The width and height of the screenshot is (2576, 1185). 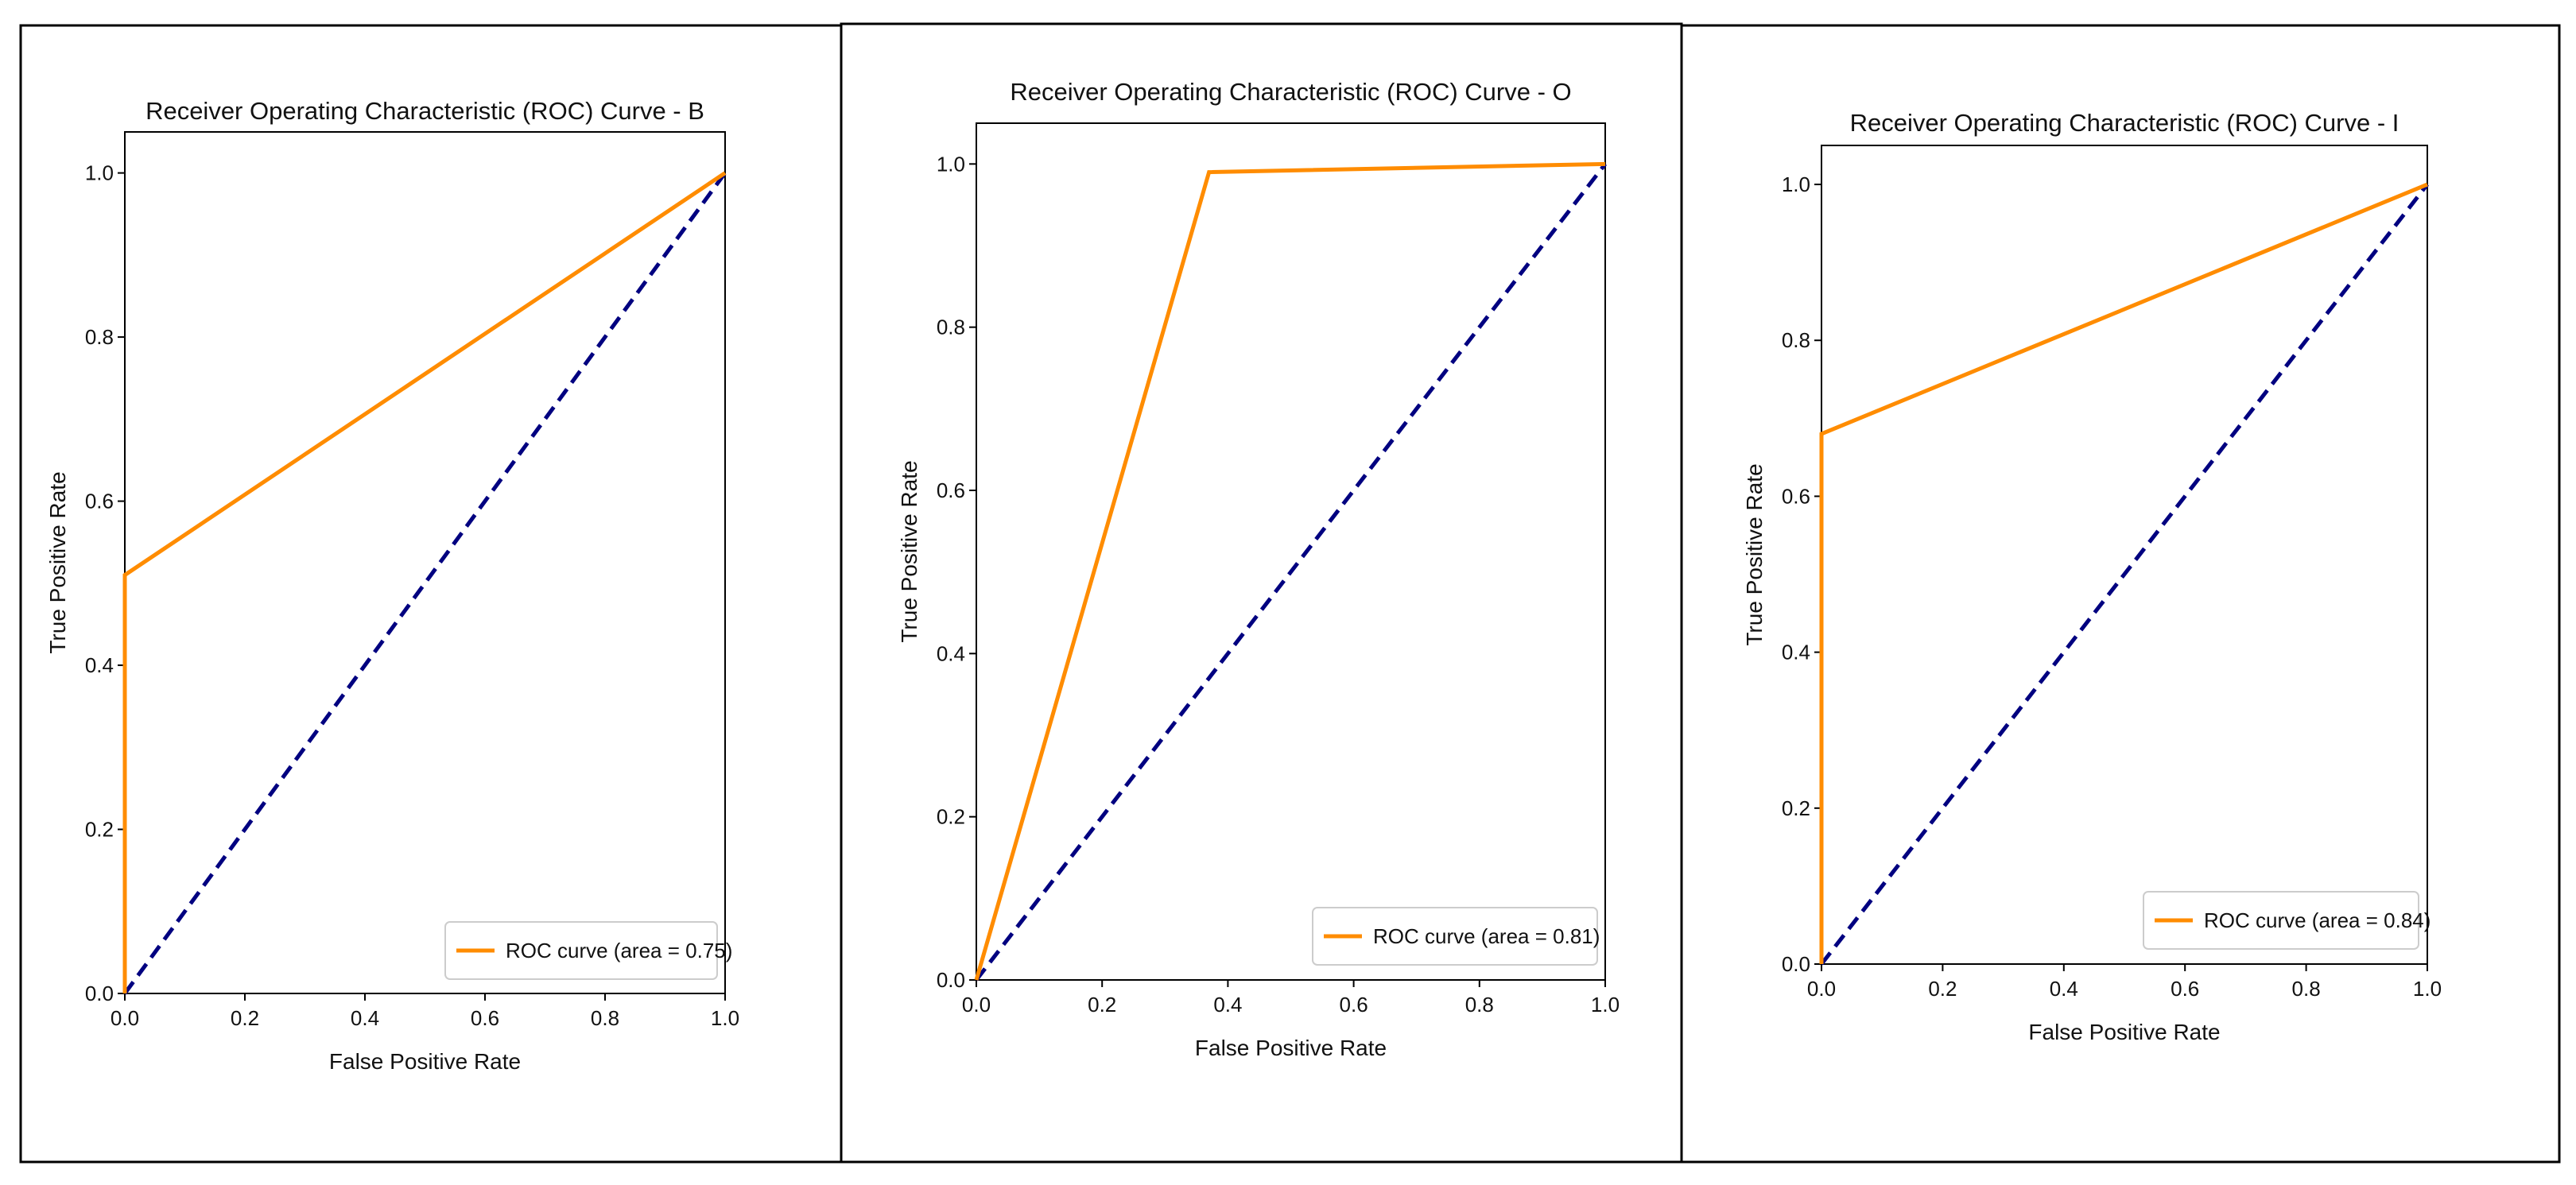 What do you see at coordinates (1487, 936) in the screenshot?
I see `legend-label: ROC curve (area = 0.81)` at bounding box center [1487, 936].